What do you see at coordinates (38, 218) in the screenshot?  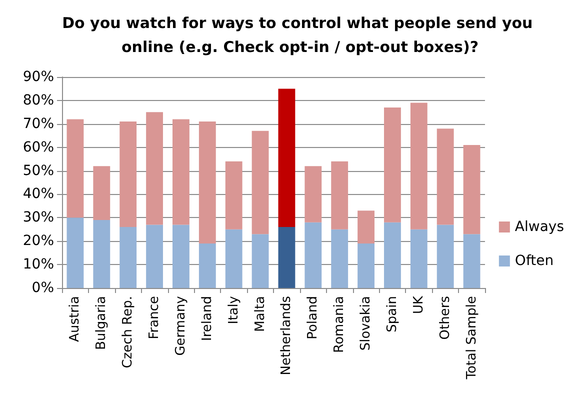 I see `y-tick-label: 30%` at bounding box center [38, 218].